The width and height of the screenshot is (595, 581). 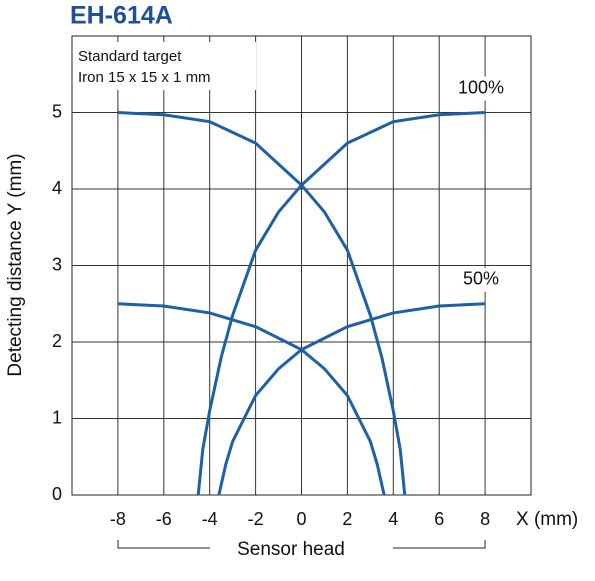 I want to click on x-tick-label: 8, so click(x=485, y=519).